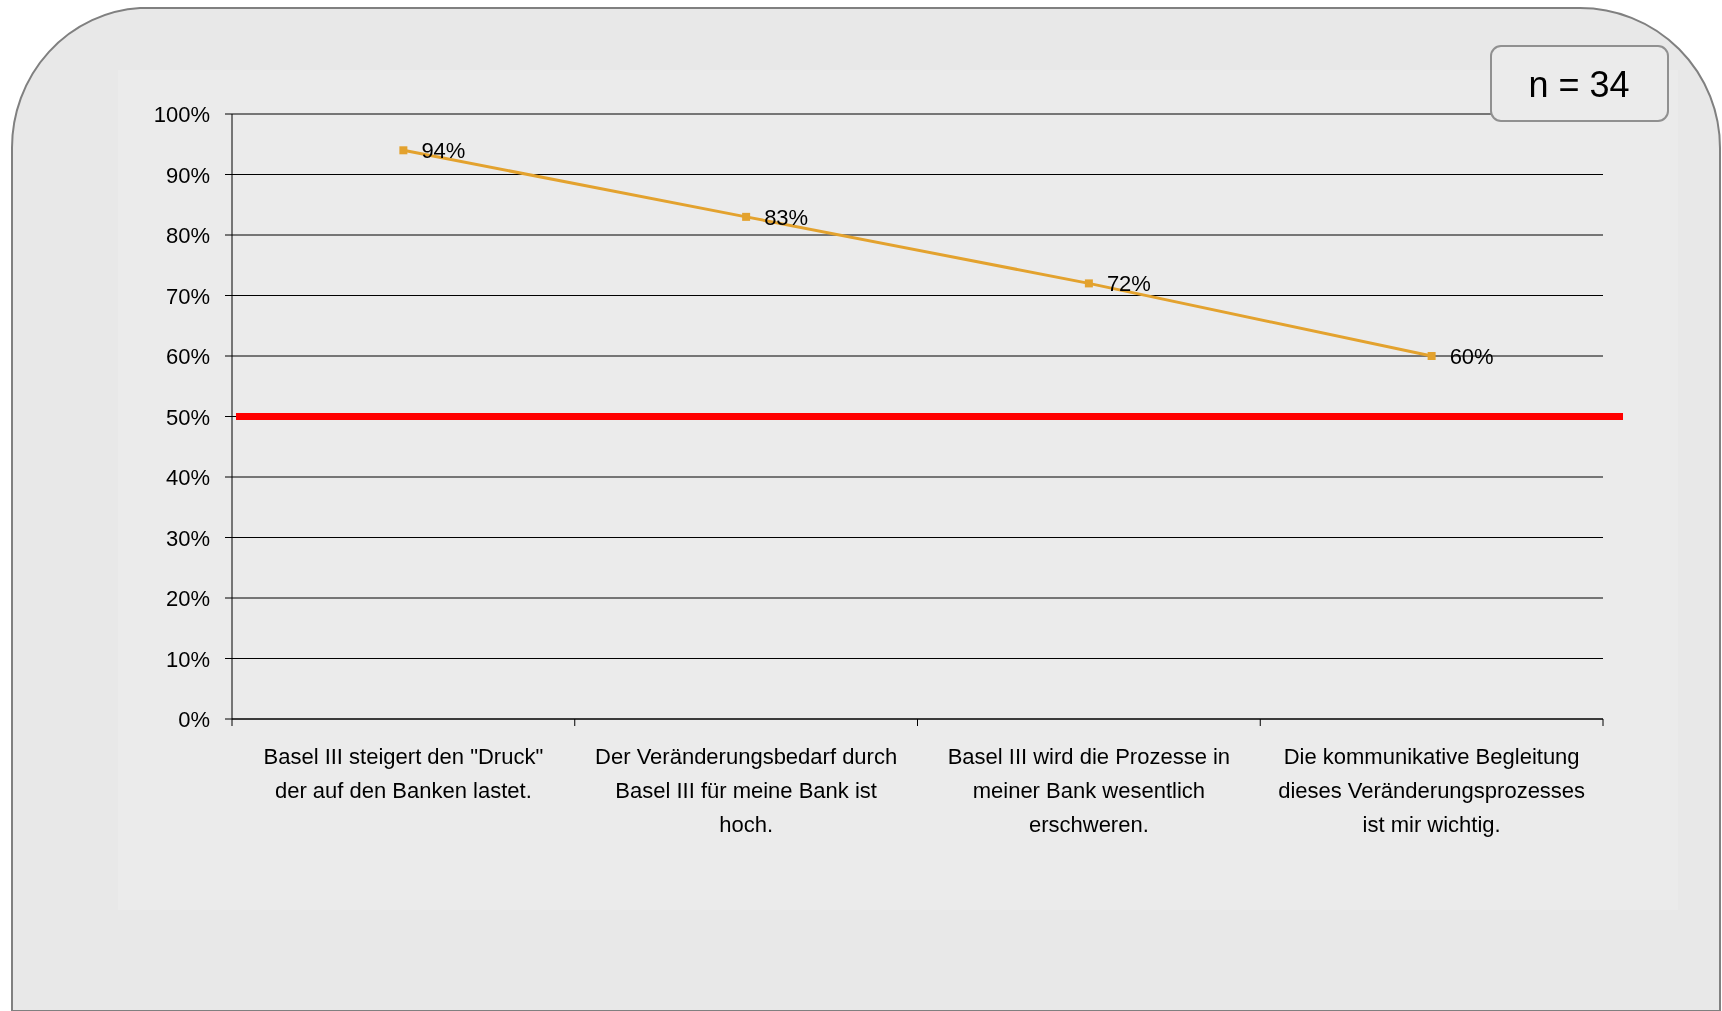 Image resolution: width=1722 pixels, height=1011 pixels. Describe the element at coordinates (443, 151) in the screenshot. I see `text: 94%` at that location.